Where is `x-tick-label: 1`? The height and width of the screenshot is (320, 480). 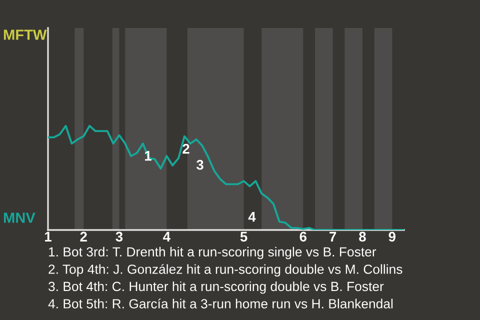 x-tick-label: 1 is located at coordinates (48, 237).